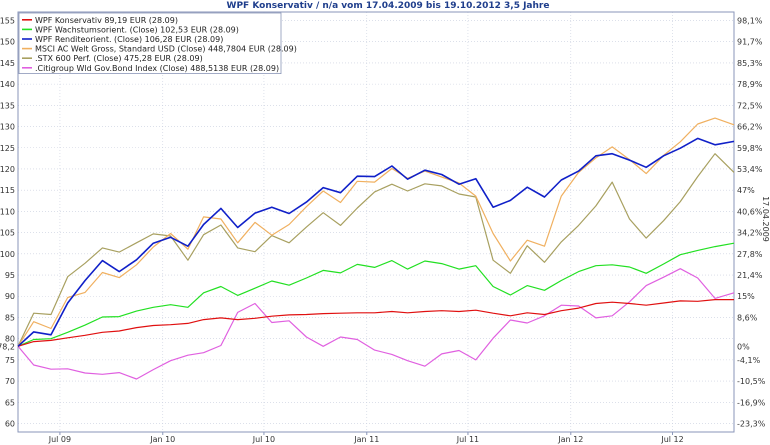 The height and width of the screenshot is (445, 770). What do you see at coordinates (7, 211) in the screenshot?
I see `y-left-tick-label: 110` at bounding box center [7, 211].